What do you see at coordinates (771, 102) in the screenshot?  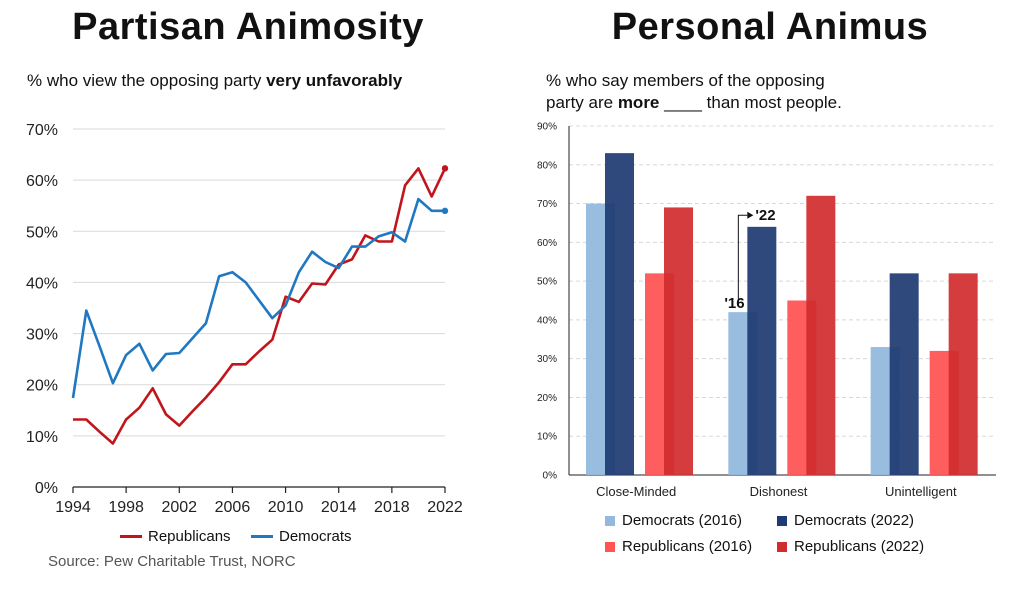 I see `right-subtitle-post: than most people.` at bounding box center [771, 102].